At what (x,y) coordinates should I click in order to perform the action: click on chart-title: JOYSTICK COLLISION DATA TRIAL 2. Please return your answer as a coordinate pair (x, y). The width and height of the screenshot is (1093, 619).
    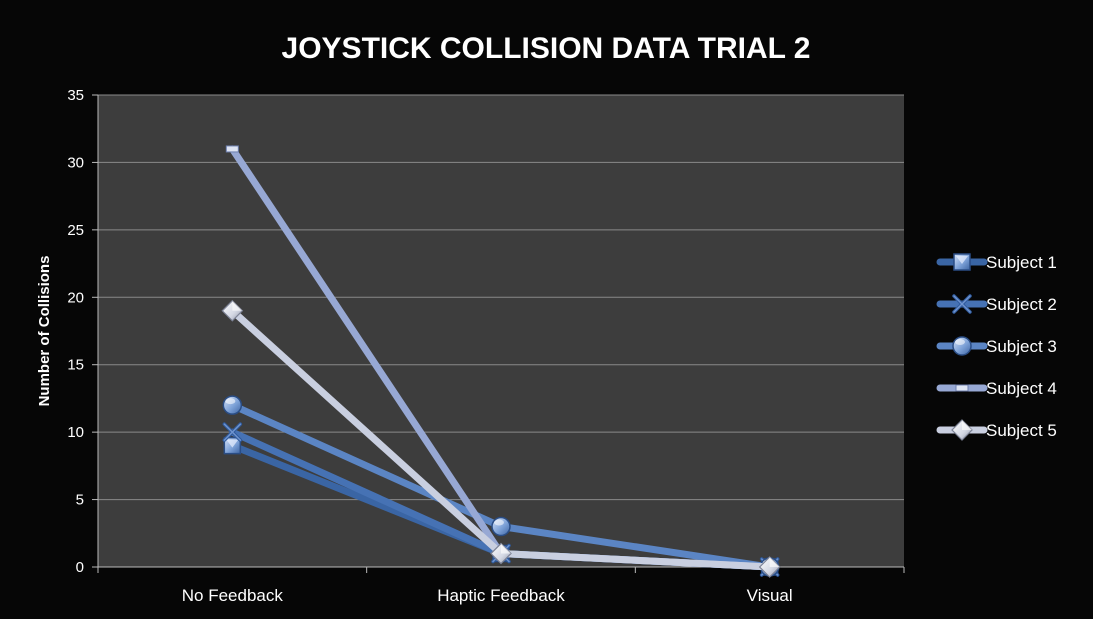
    Looking at the image, I should click on (546, 48).